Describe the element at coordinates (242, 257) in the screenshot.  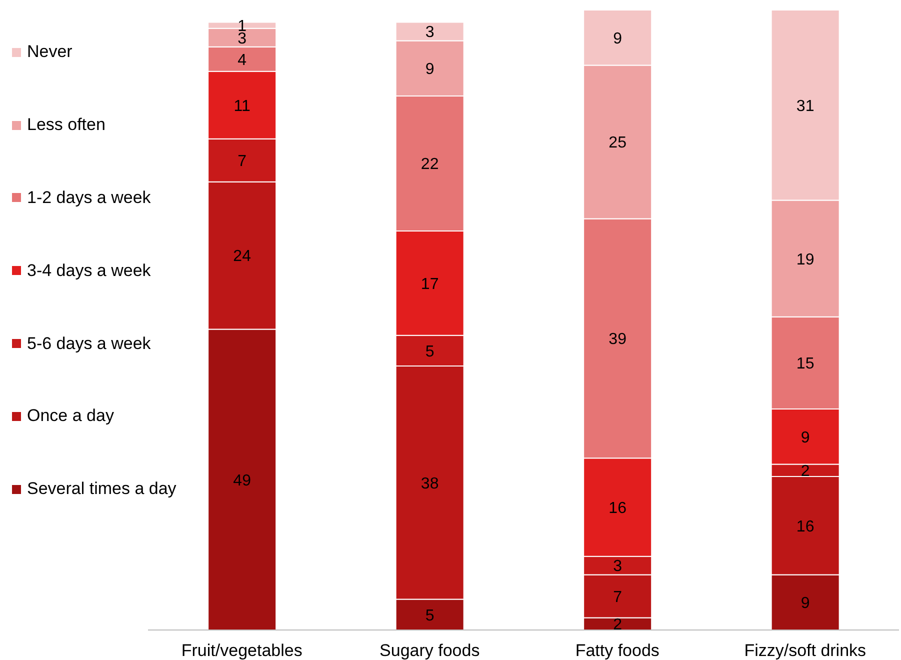
I see `data-label: 24` at that location.